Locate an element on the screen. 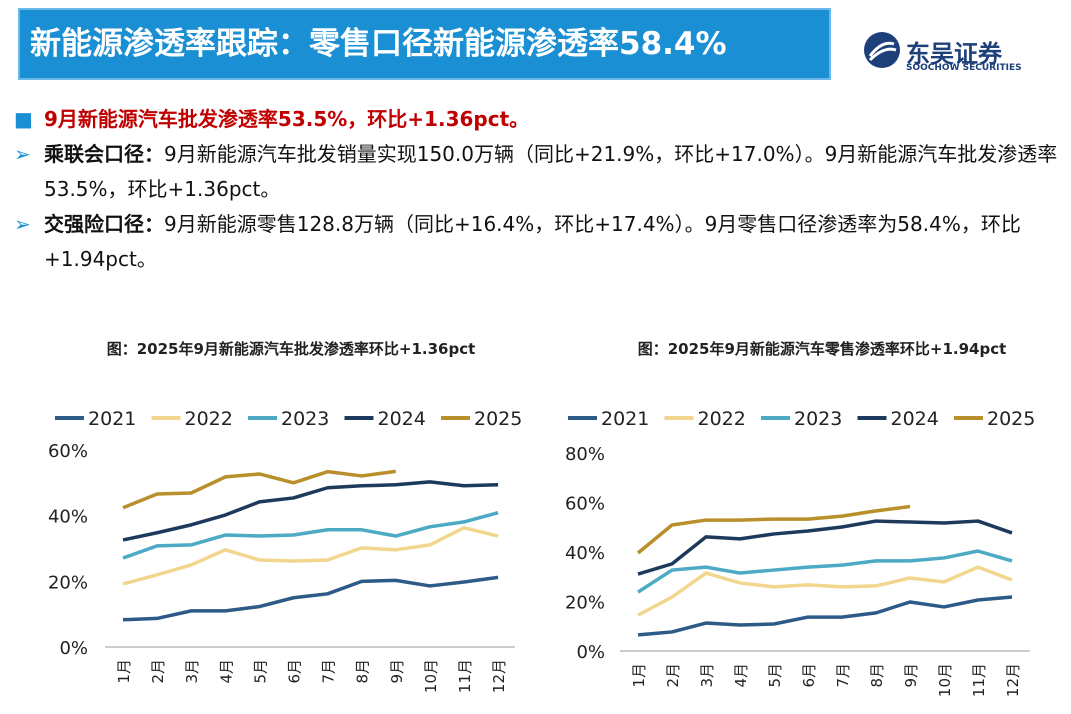 This screenshot has width=1071, height=714. marker: ■ is located at coordinates (23, 119).